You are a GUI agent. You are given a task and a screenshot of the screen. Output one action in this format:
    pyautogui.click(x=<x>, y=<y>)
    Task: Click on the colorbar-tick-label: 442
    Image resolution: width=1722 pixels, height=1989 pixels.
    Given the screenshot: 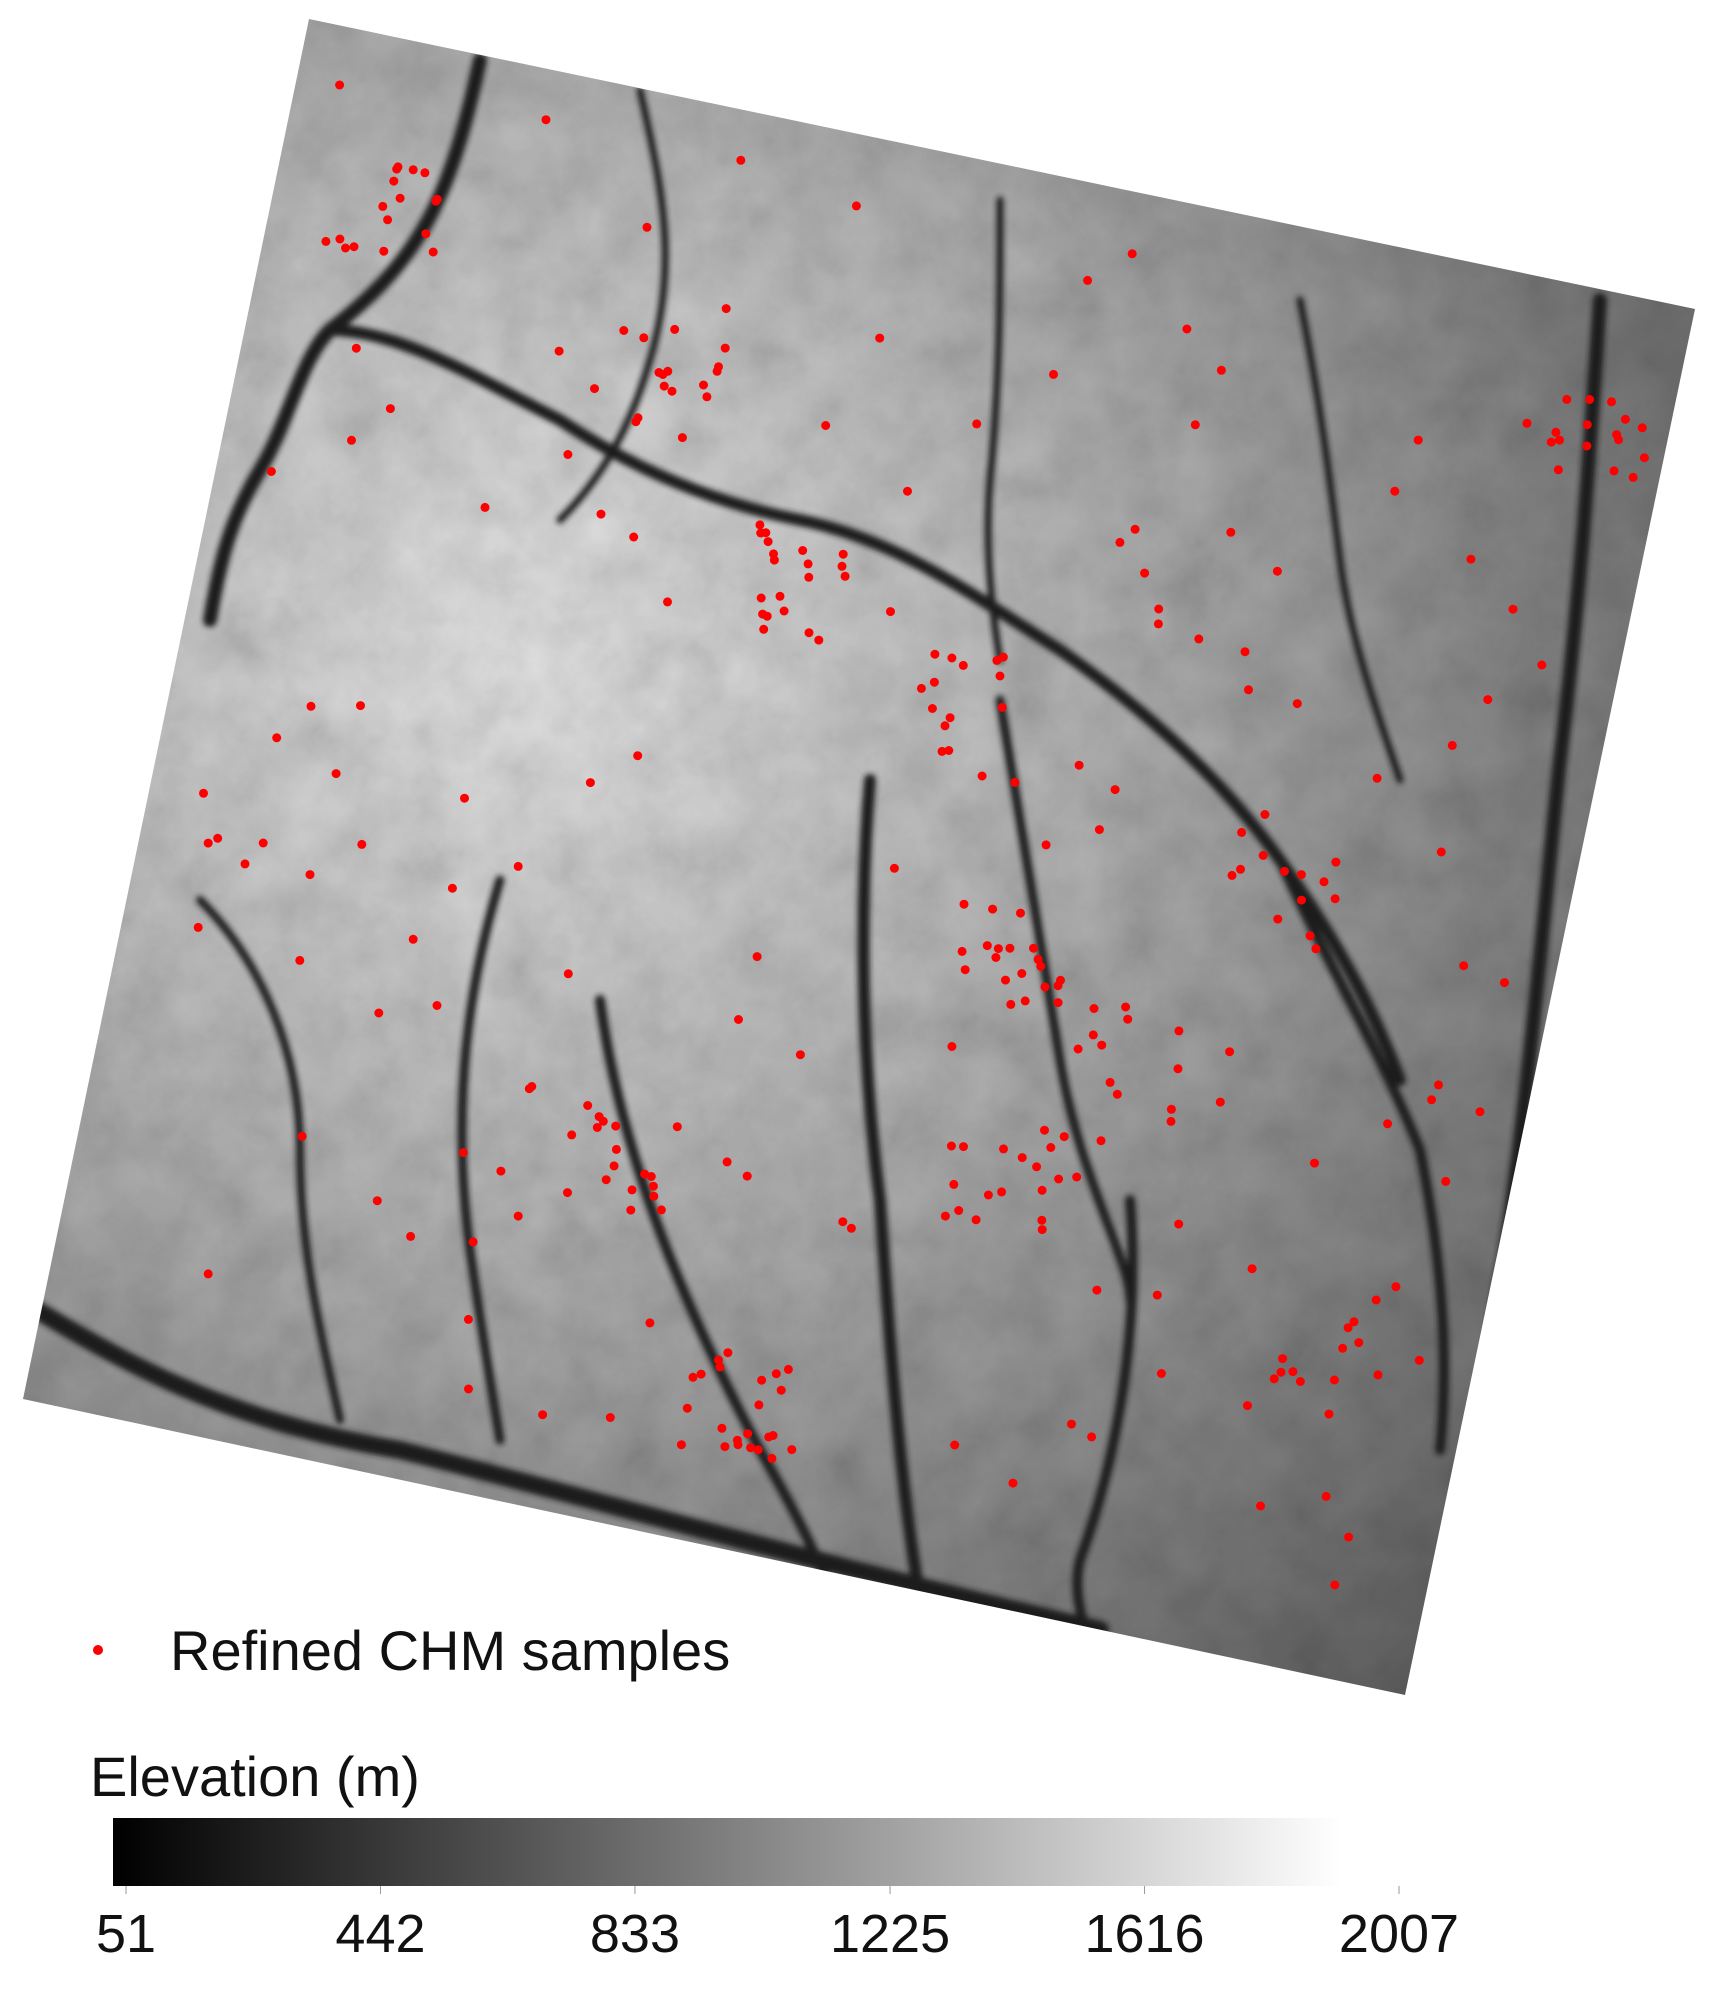 What is the action you would take?
    pyautogui.click(x=380, y=1934)
    